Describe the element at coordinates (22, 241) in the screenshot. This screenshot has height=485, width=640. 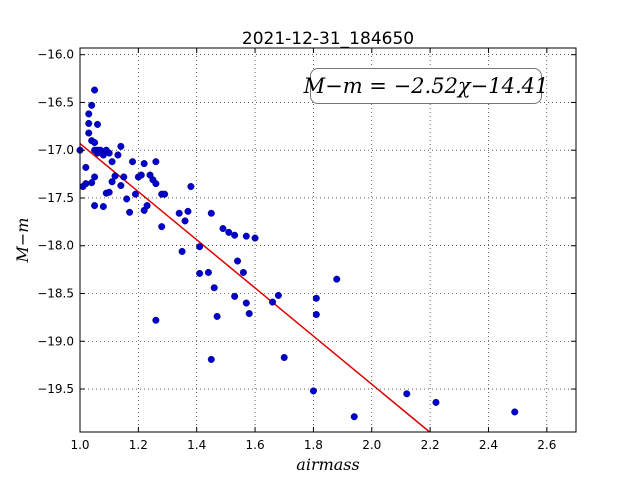
I see `y-axis-label: M−m` at that location.